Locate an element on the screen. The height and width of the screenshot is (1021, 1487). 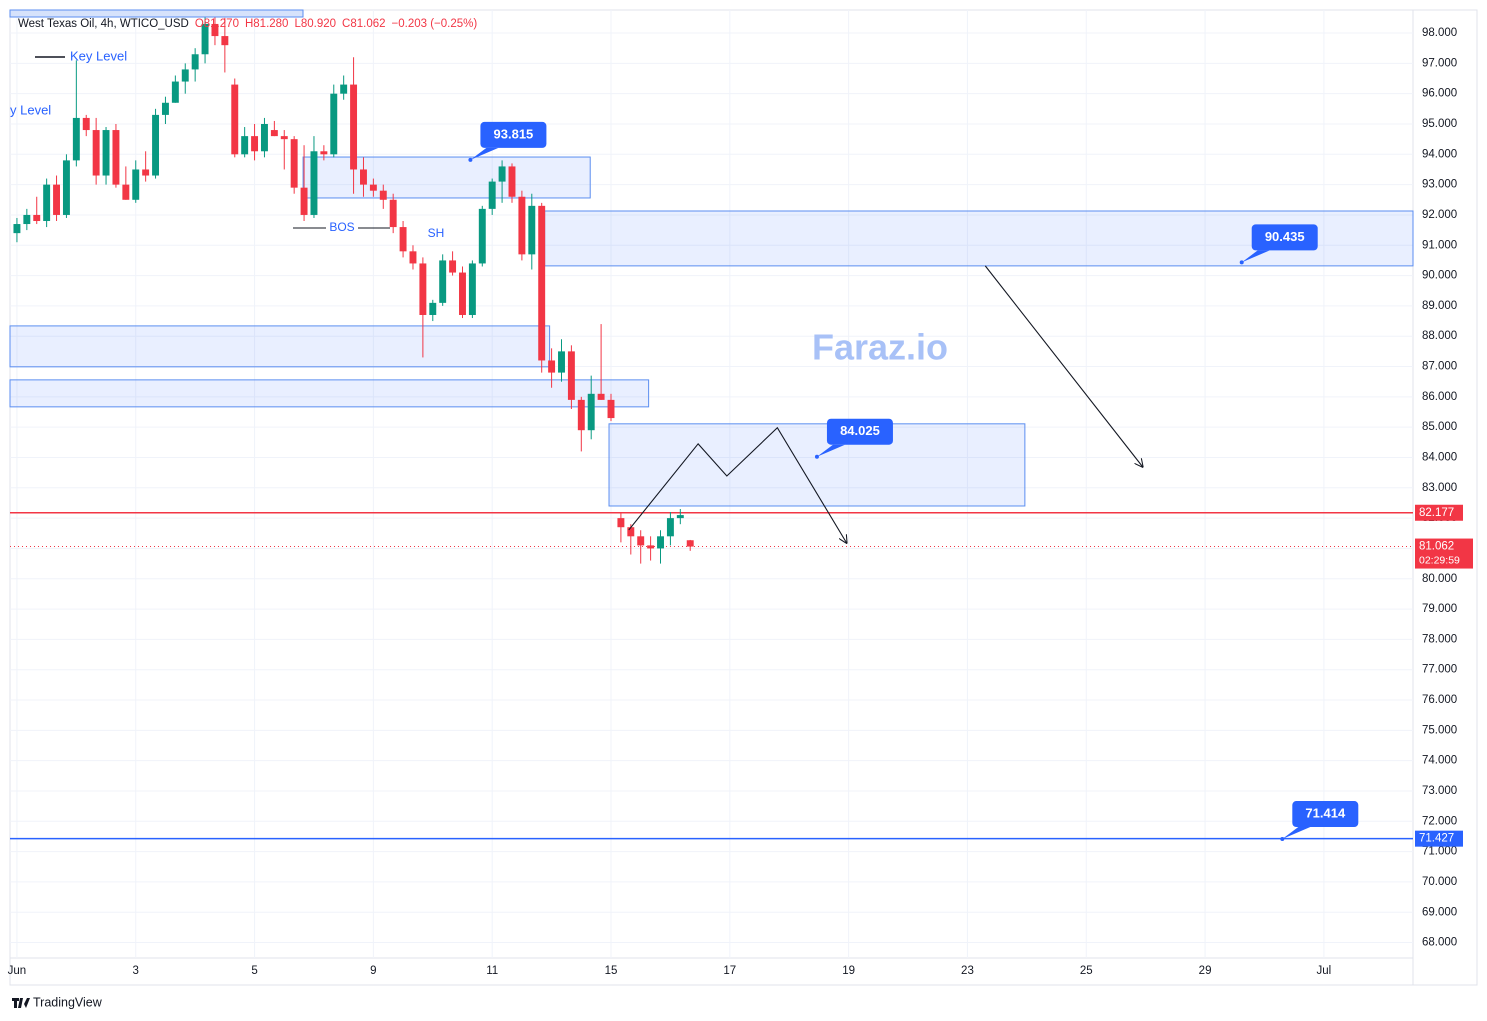
callout-label: 93.815 is located at coordinates (514, 133).